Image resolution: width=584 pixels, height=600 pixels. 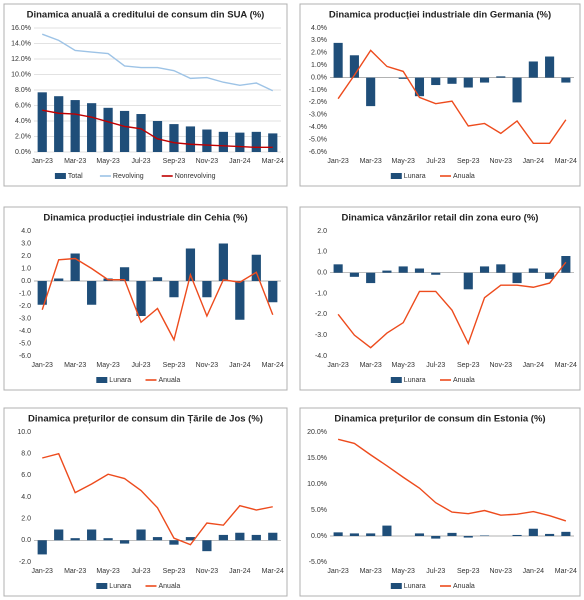 What do you see at coordinates (318, 562) in the screenshot?
I see `y-tick-label: -5.0%` at bounding box center [318, 562].